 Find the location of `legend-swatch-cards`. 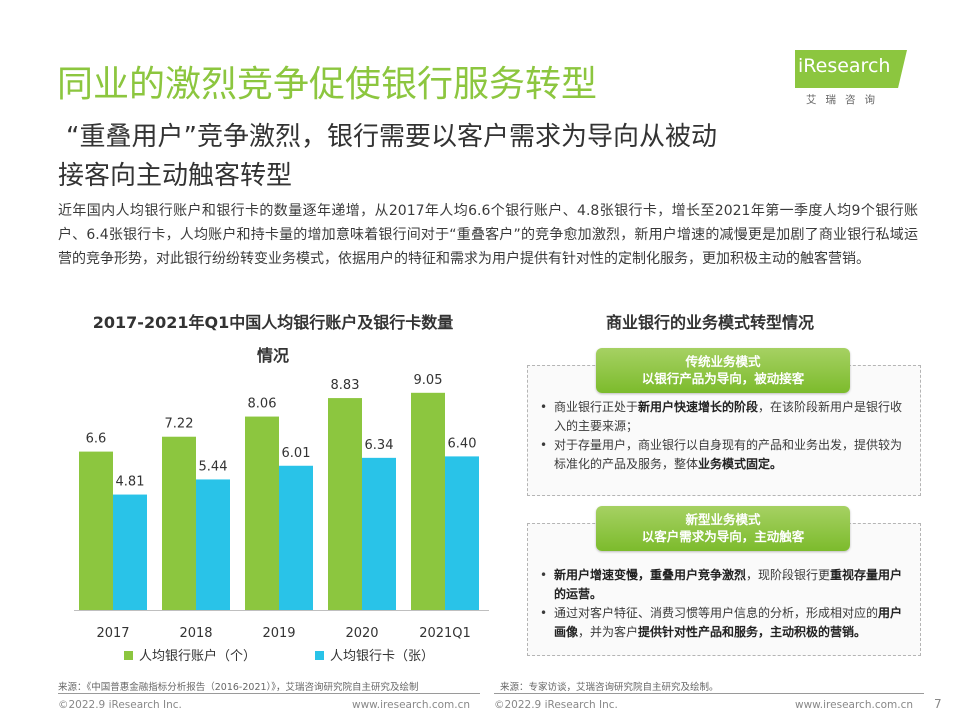

legend-swatch-cards is located at coordinates (319, 655).